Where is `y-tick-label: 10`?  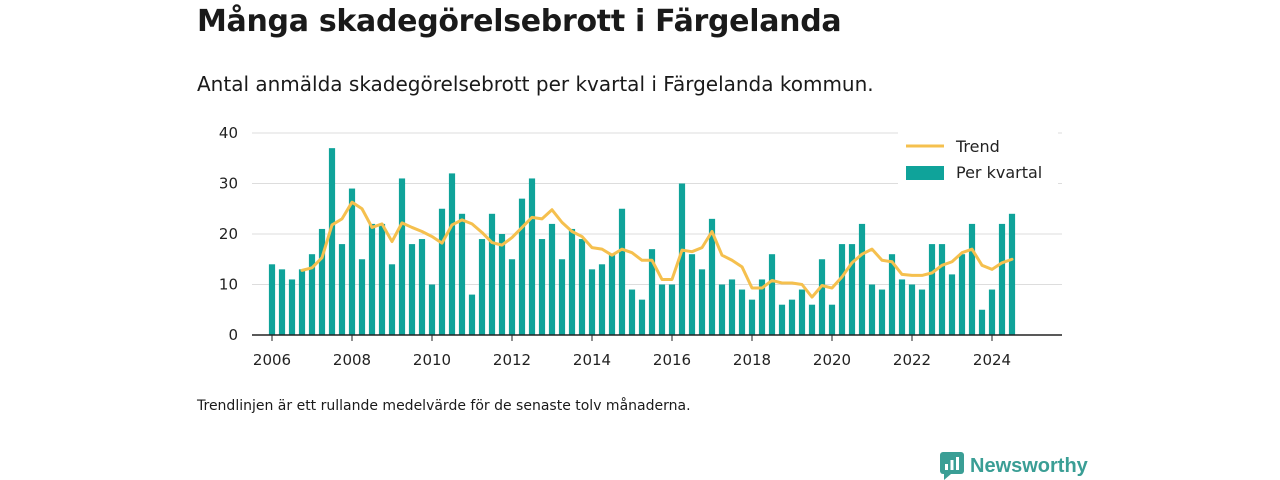 y-tick-label: 10 is located at coordinates (228, 285).